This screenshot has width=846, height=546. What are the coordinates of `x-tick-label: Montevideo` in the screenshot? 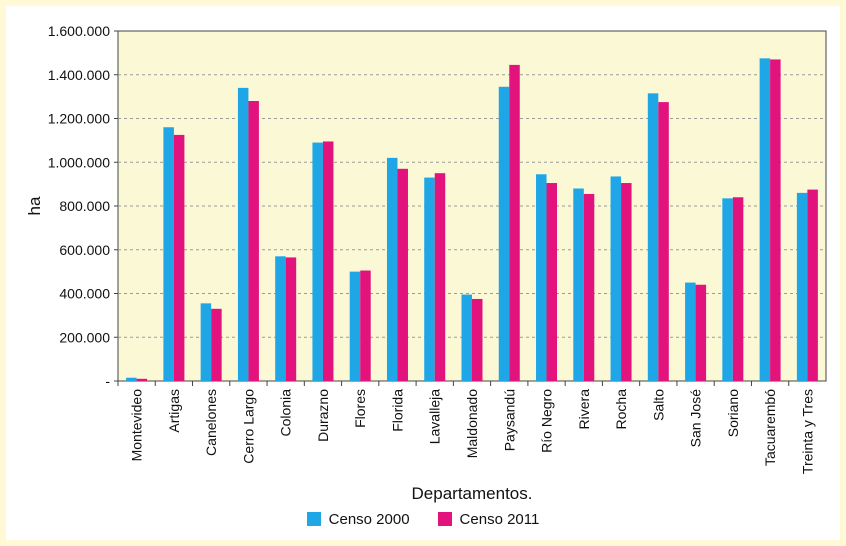 It's located at (137, 425).